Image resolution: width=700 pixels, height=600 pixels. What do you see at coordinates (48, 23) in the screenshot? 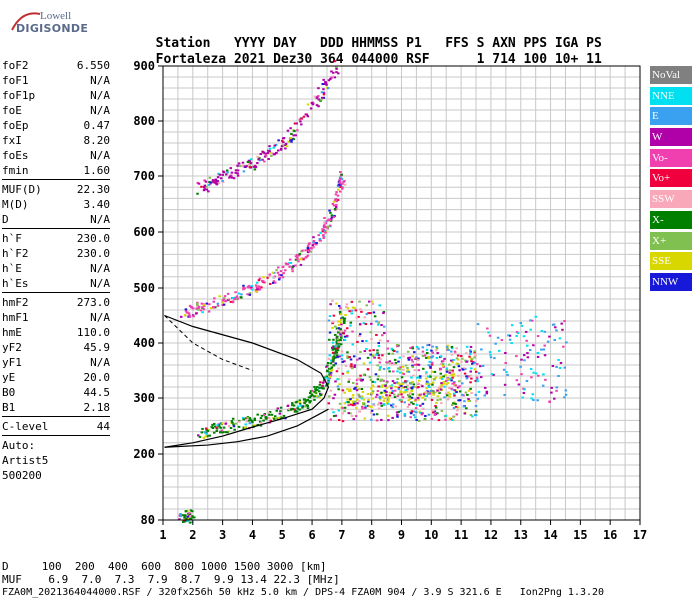
I see `lowell-digisonde-logo: Lowell DIGISONDE` at bounding box center [48, 23].